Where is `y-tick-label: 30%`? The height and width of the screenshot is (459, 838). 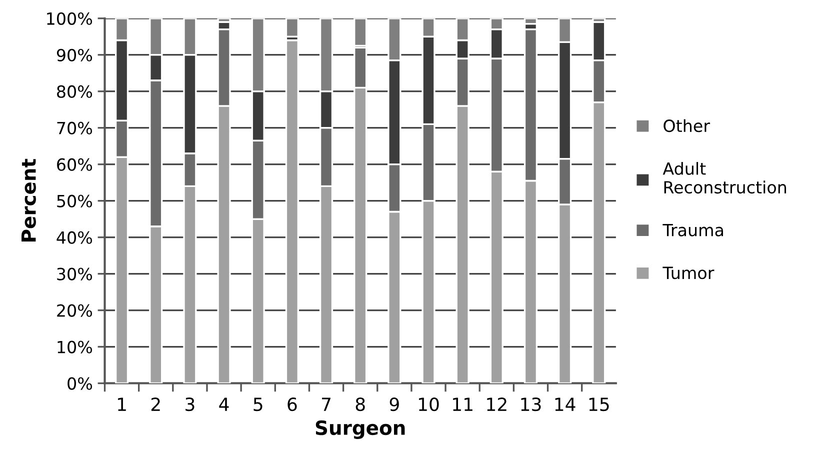
y-tick-label: 30% is located at coordinates (74, 274).